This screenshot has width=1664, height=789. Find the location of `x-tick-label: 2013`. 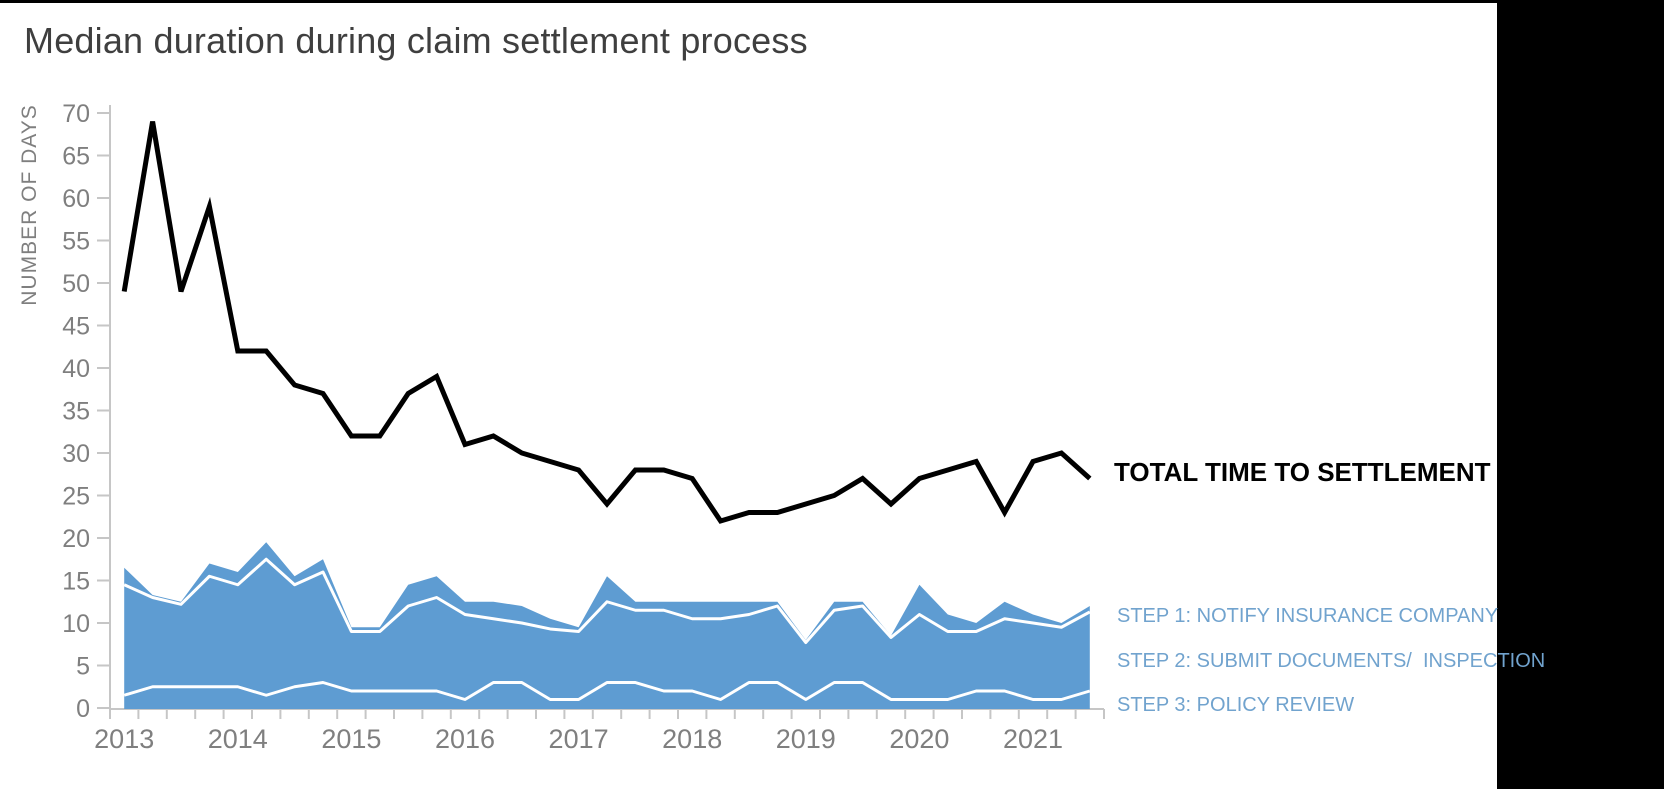

x-tick-label: 2013 is located at coordinates (124, 739).